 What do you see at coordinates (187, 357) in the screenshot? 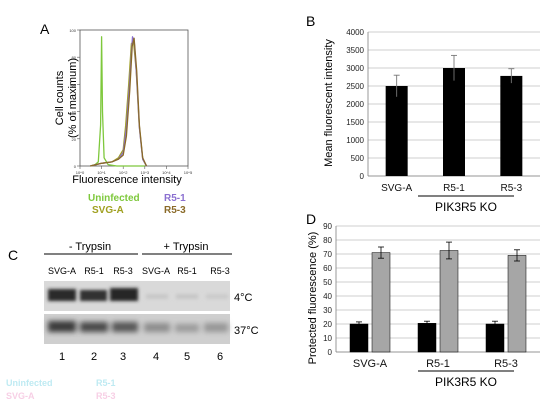
I see `lane-number-5: 5` at bounding box center [187, 357].